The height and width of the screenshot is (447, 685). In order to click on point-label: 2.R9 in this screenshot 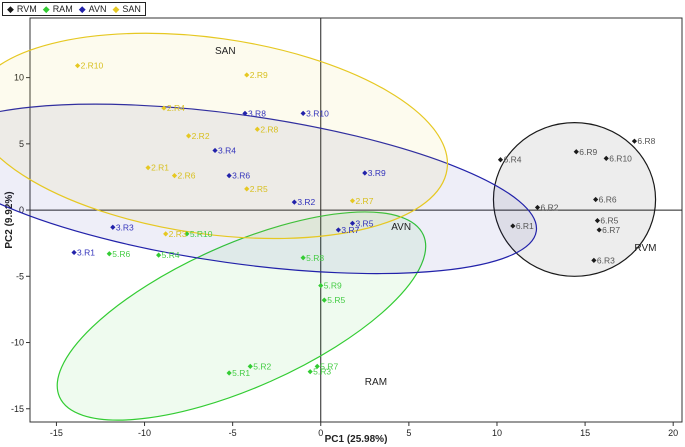, I will do `click(259, 75)`.